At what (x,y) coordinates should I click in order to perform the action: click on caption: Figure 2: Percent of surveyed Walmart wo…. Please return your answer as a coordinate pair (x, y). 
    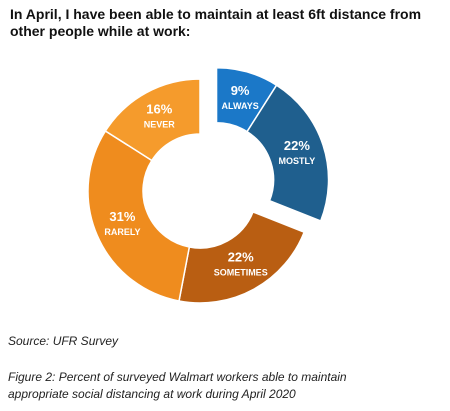
    Looking at the image, I should click on (177, 385).